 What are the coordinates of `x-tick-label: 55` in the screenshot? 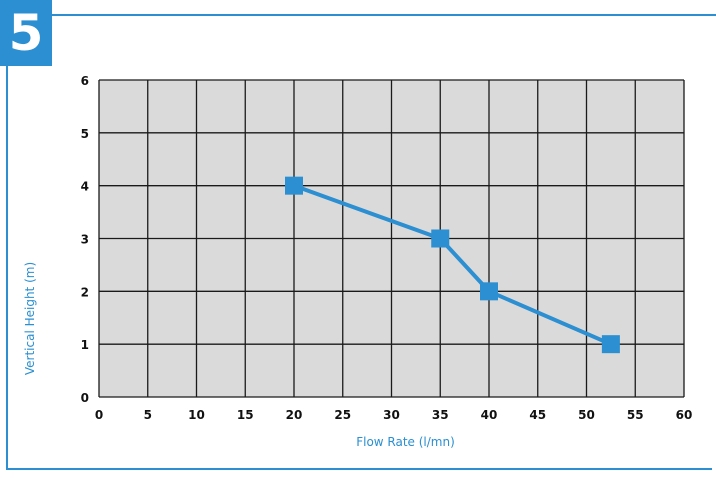 It's located at (635, 415).